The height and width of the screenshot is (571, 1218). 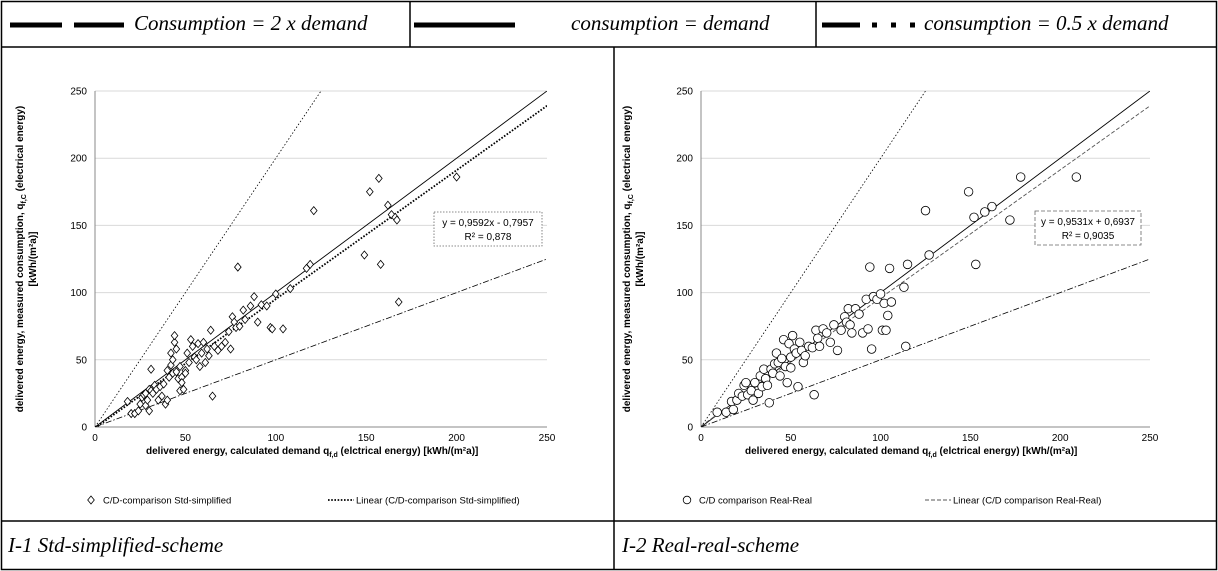 What do you see at coordinates (275, 438) in the screenshot?
I see `x-tick-label: 100` at bounding box center [275, 438].